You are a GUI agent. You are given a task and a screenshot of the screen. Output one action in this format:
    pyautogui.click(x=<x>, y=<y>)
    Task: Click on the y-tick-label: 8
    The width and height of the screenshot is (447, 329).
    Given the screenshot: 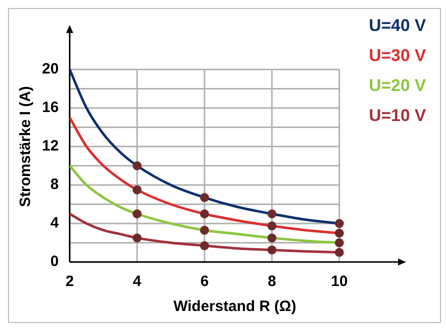 What is the action you would take?
    pyautogui.click(x=54, y=185)
    